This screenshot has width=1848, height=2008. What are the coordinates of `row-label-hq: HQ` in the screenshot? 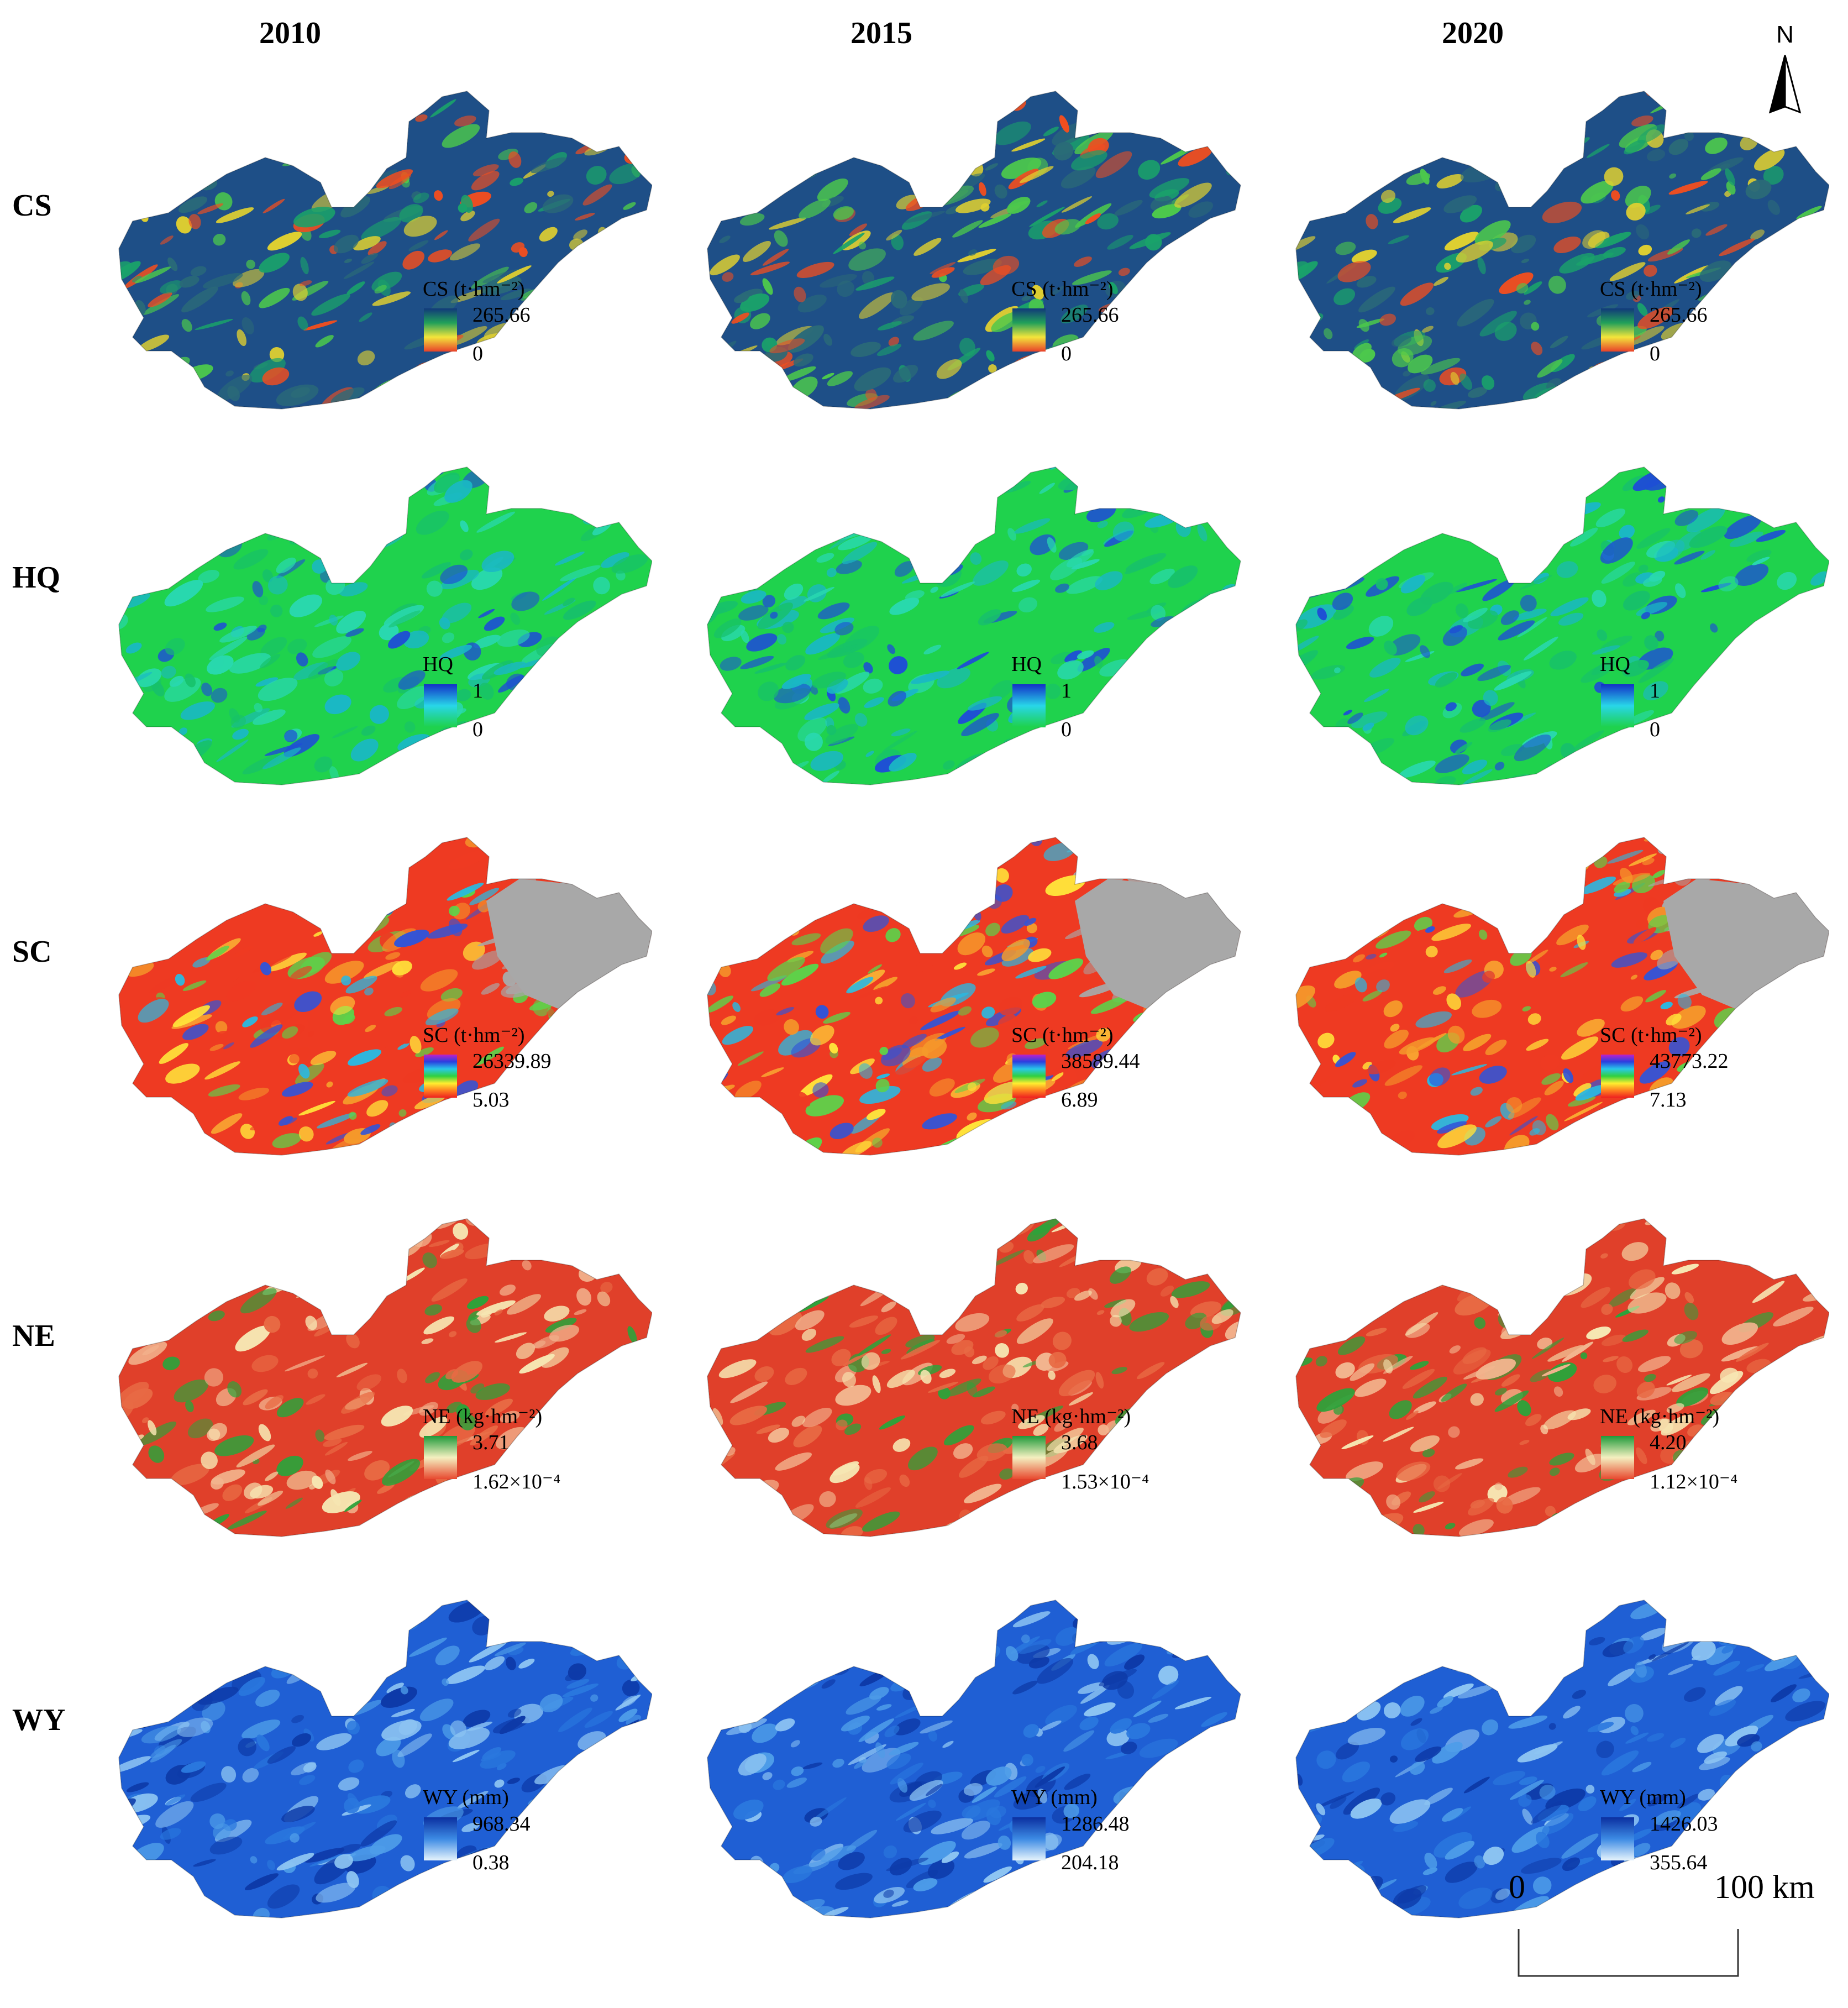 It's located at (37, 577).